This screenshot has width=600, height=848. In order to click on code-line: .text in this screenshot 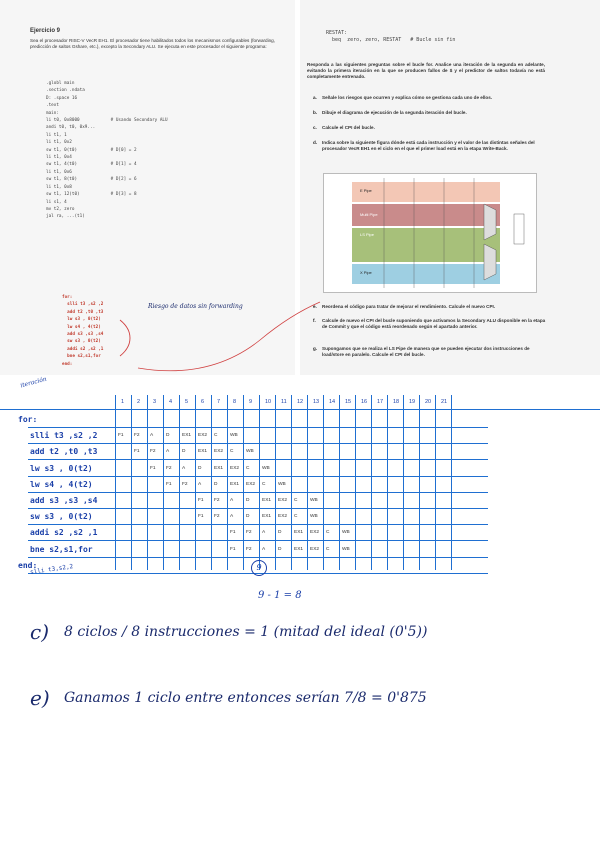, I will do `click(52, 106)`.